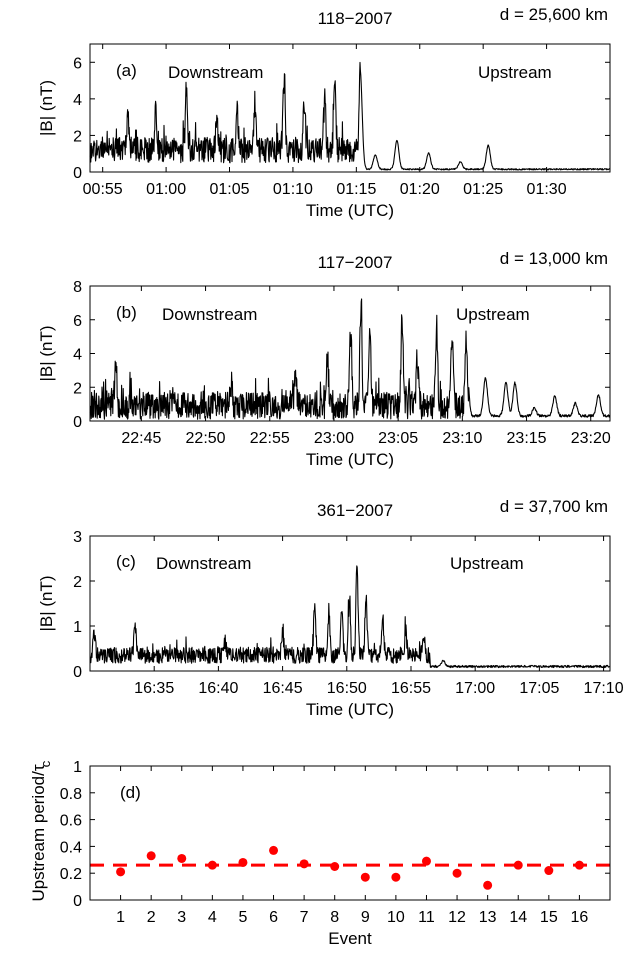 This screenshot has height=963, width=638. Describe the element at coordinates (154, 688) in the screenshot. I see `x-tick-label: 16:35` at that location.